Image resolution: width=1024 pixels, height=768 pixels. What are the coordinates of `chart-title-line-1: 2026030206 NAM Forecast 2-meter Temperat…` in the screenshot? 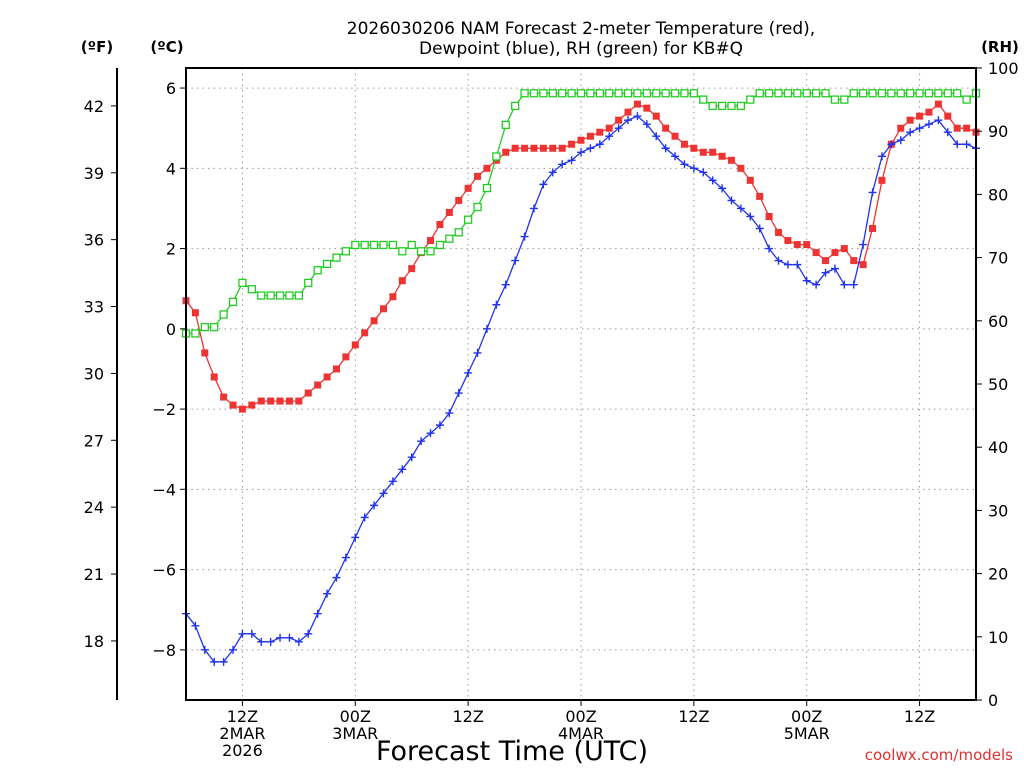 It's located at (581, 29).